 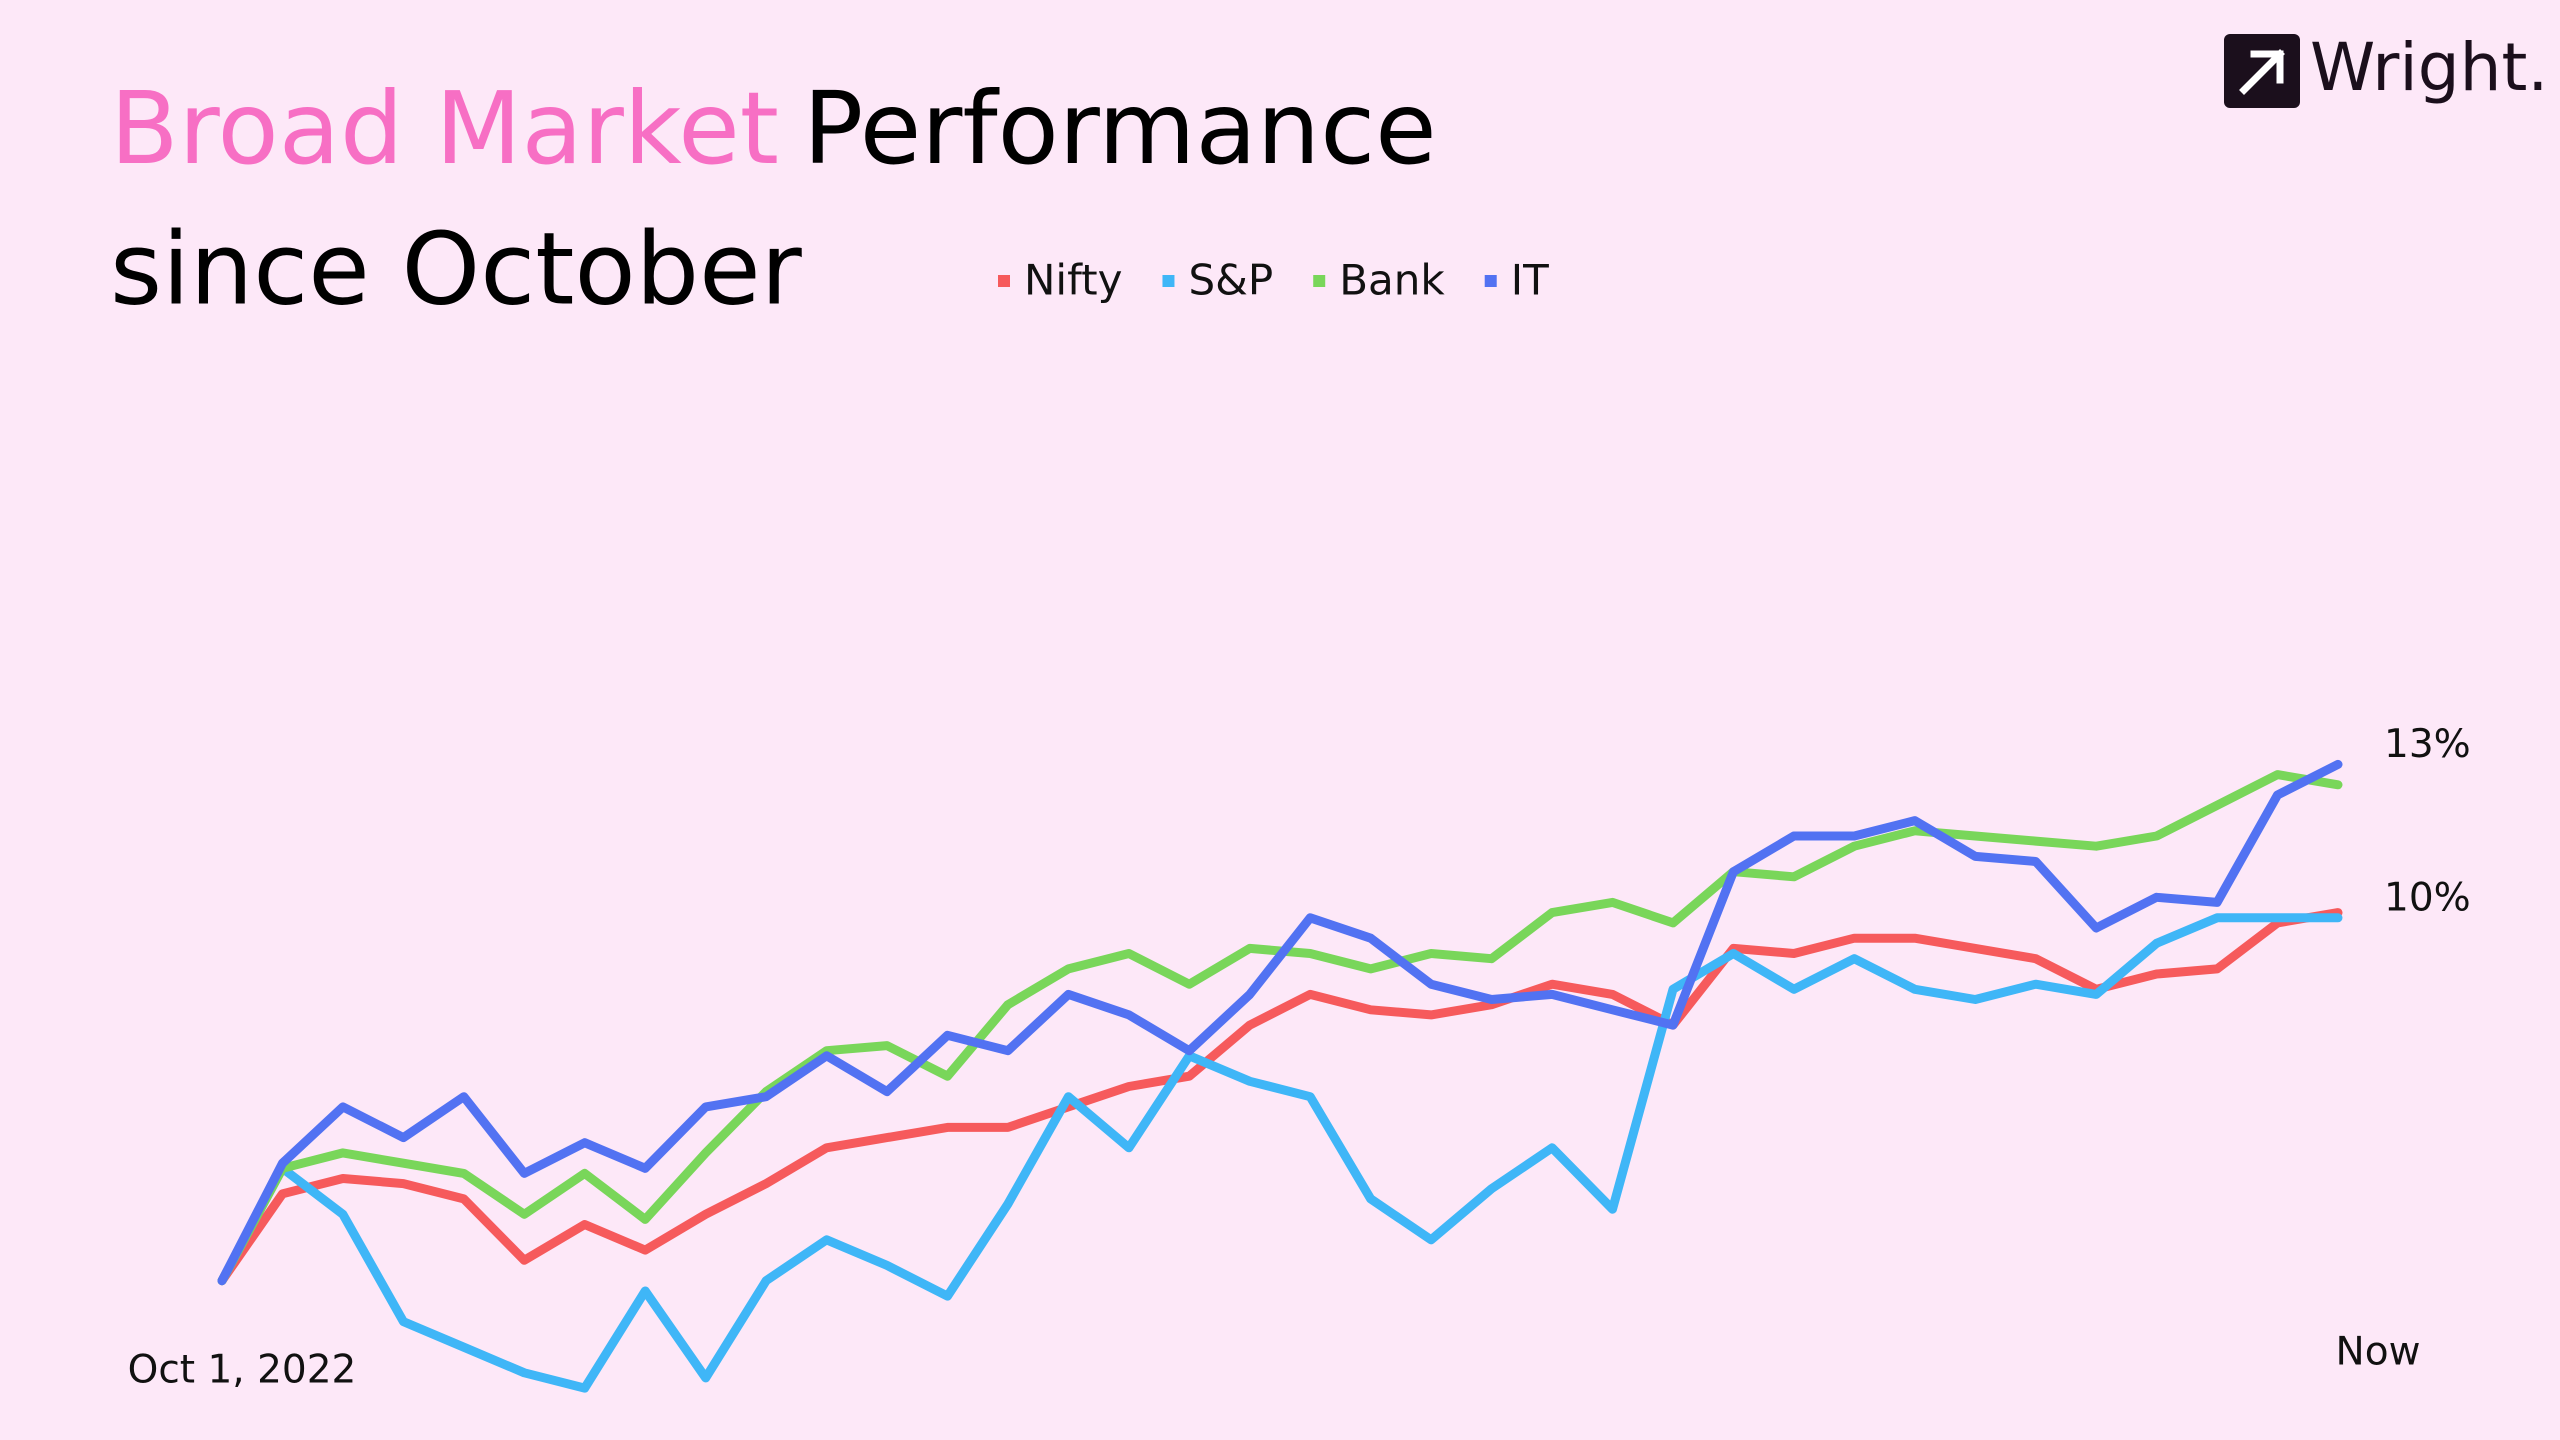 I want to click on chart-title-line2: since October, so click(x=456, y=268).